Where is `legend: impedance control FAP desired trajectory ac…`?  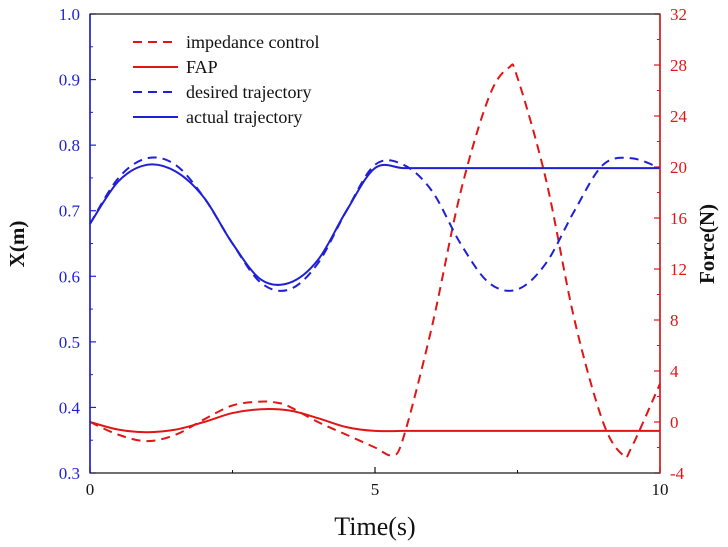 legend: impedance control FAP desired trajectory ac… is located at coordinates (226, 79).